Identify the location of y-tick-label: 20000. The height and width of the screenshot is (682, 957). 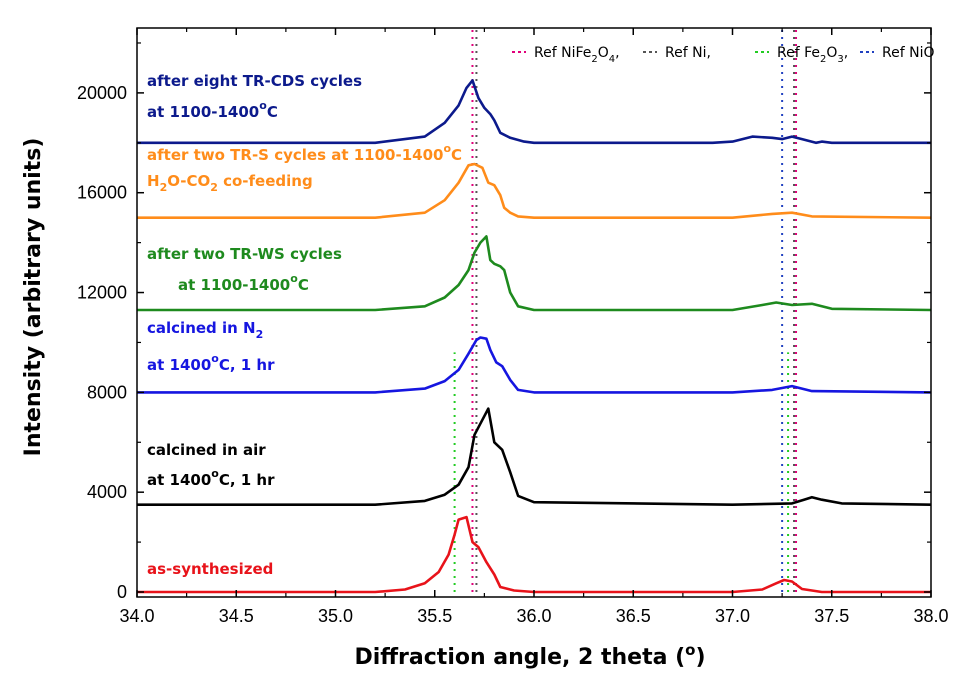
(102, 93).